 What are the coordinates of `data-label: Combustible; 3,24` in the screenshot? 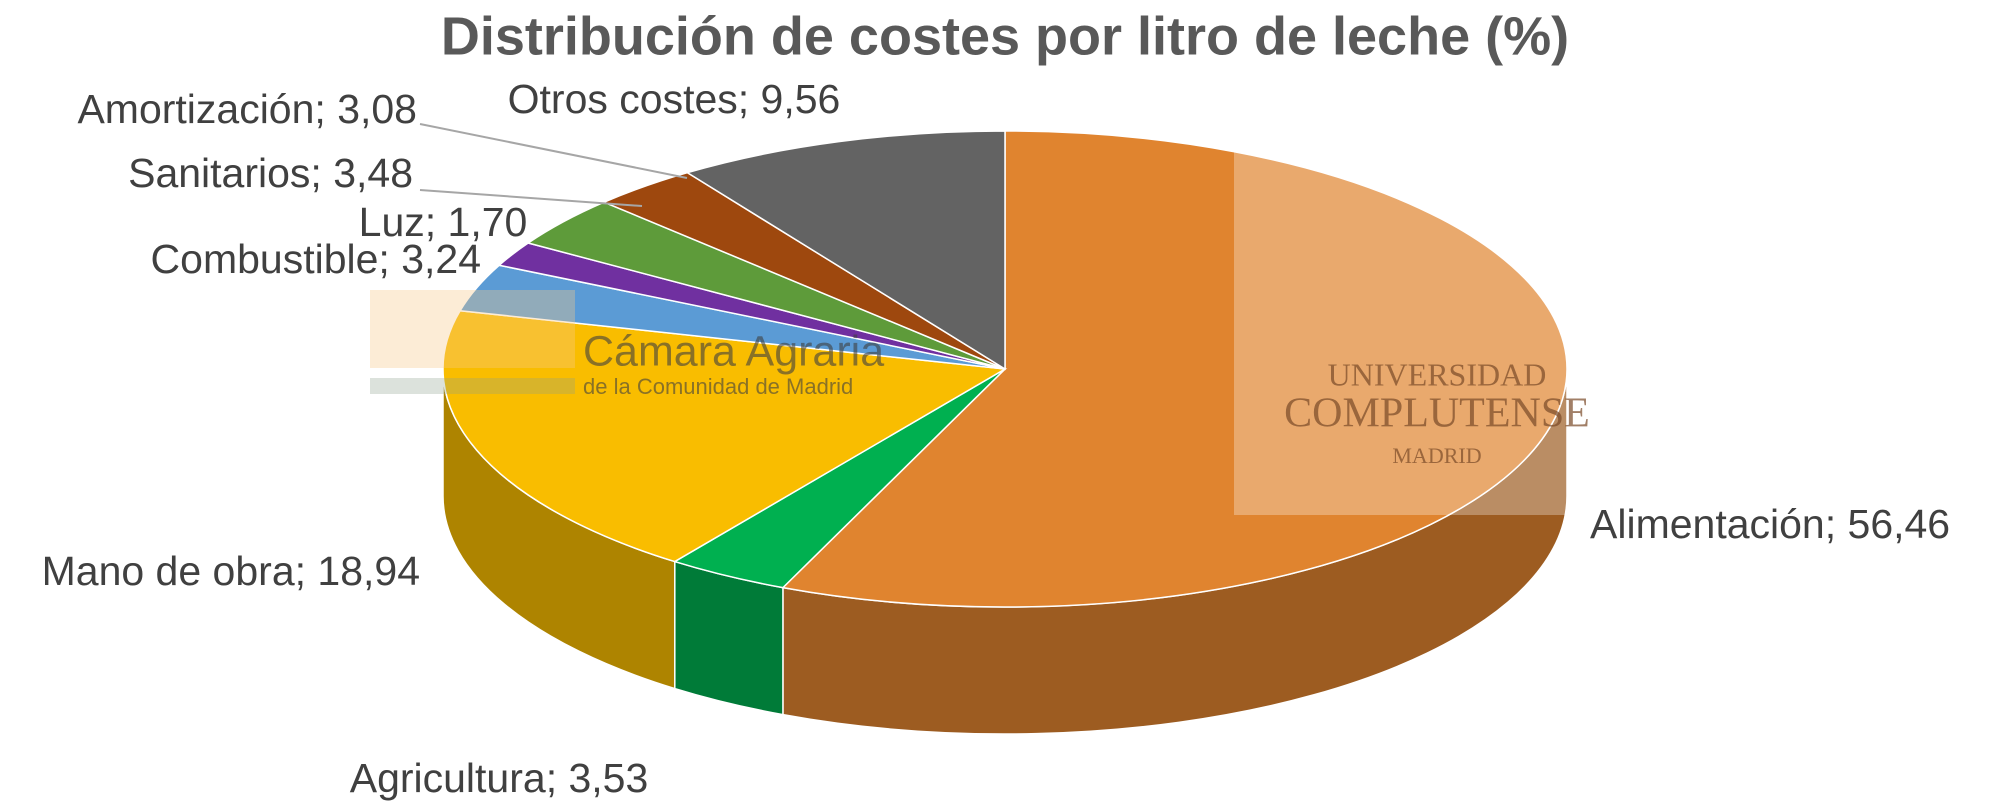 It's located at (316, 259).